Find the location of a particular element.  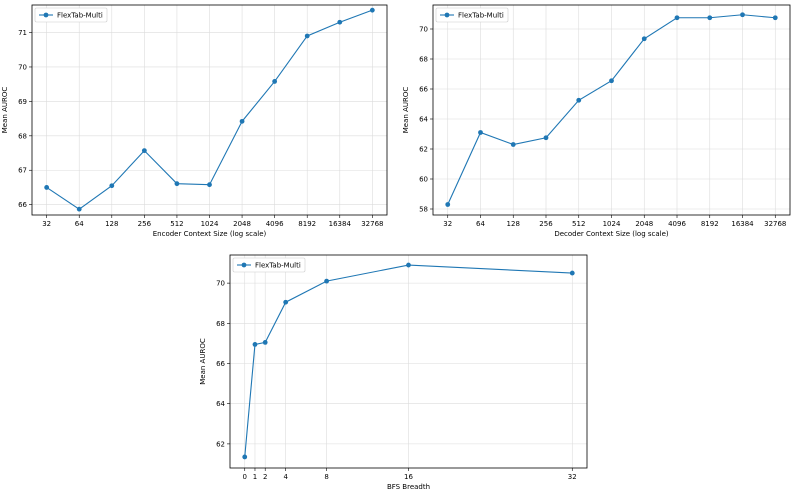

y-tick-label: 60 is located at coordinates (423, 180).